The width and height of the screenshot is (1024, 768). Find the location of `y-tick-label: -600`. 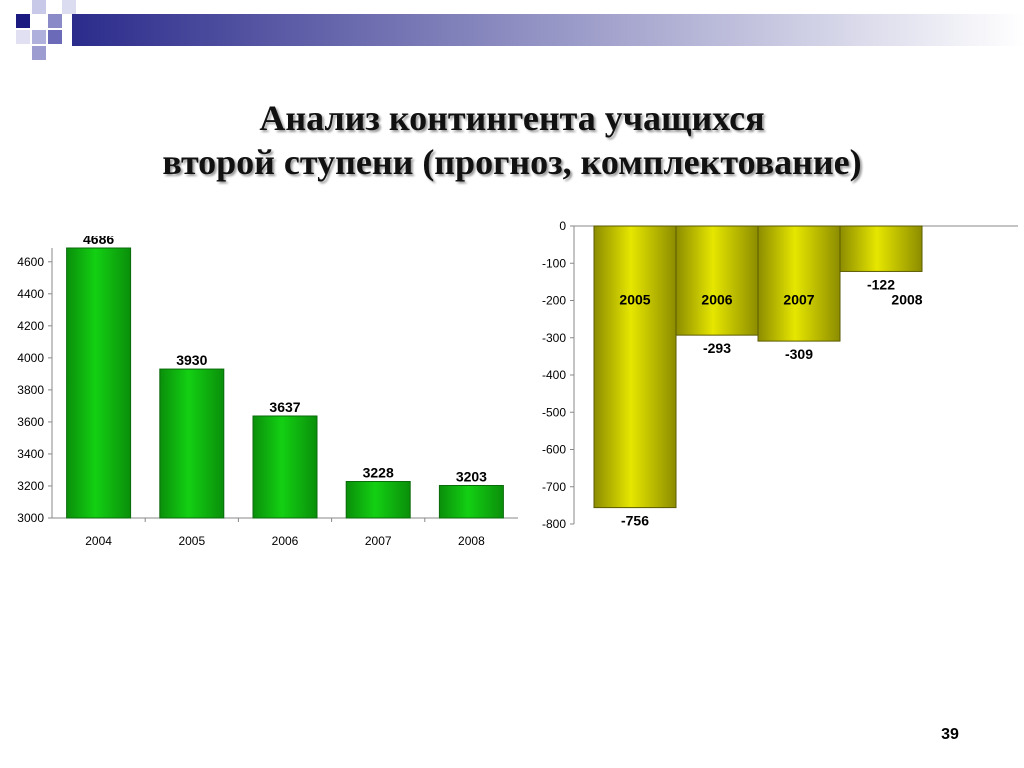

y-tick-label: -600 is located at coordinates (554, 450).